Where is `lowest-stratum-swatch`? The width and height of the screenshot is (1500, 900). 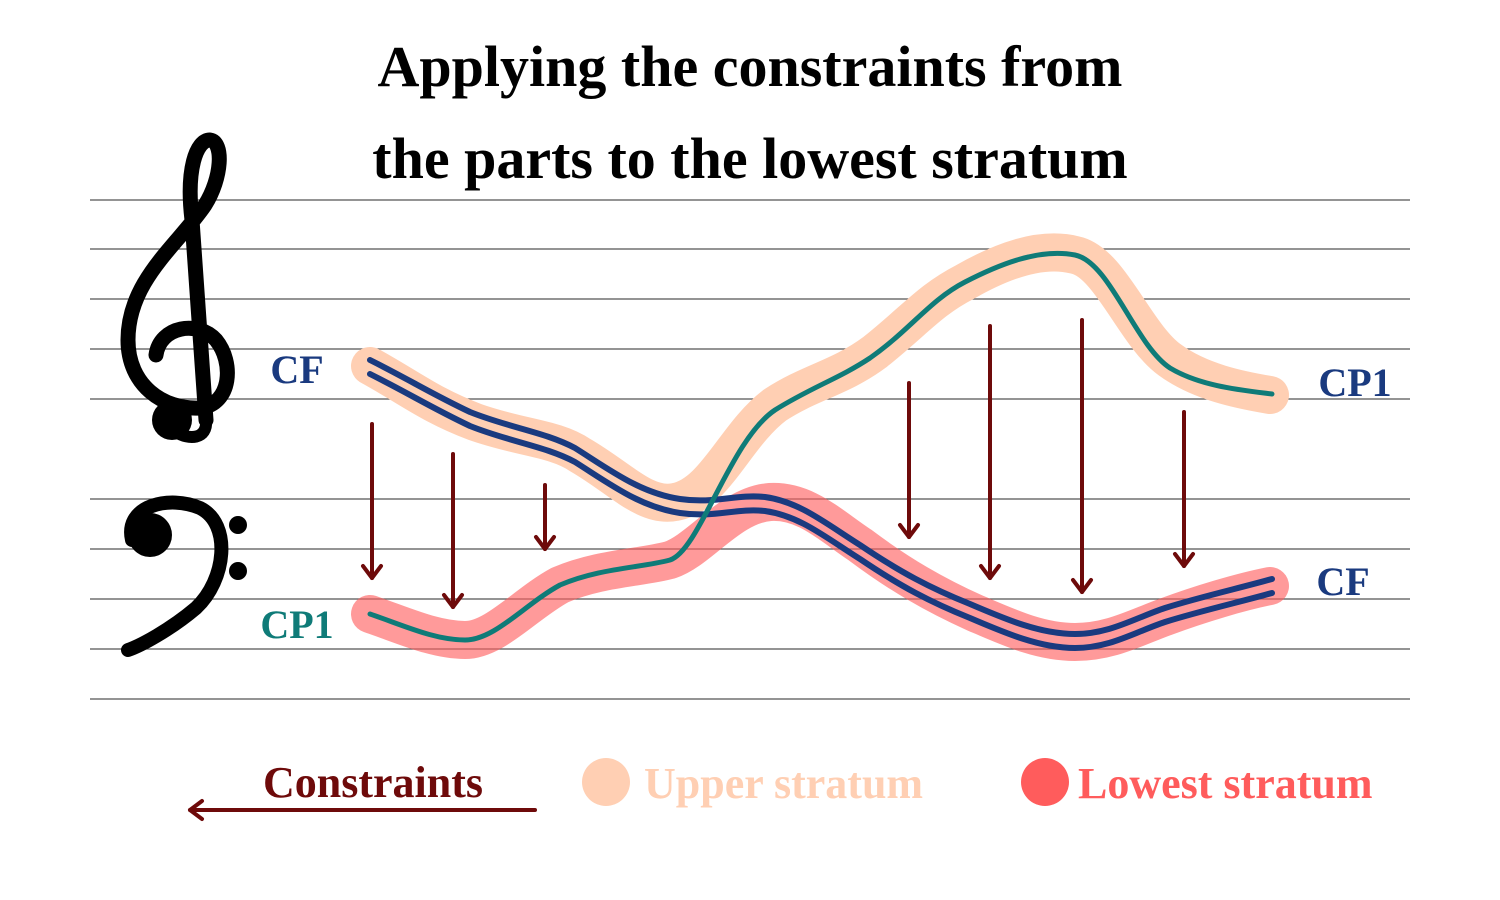 lowest-stratum-swatch is located at coordinates (1045, 782).